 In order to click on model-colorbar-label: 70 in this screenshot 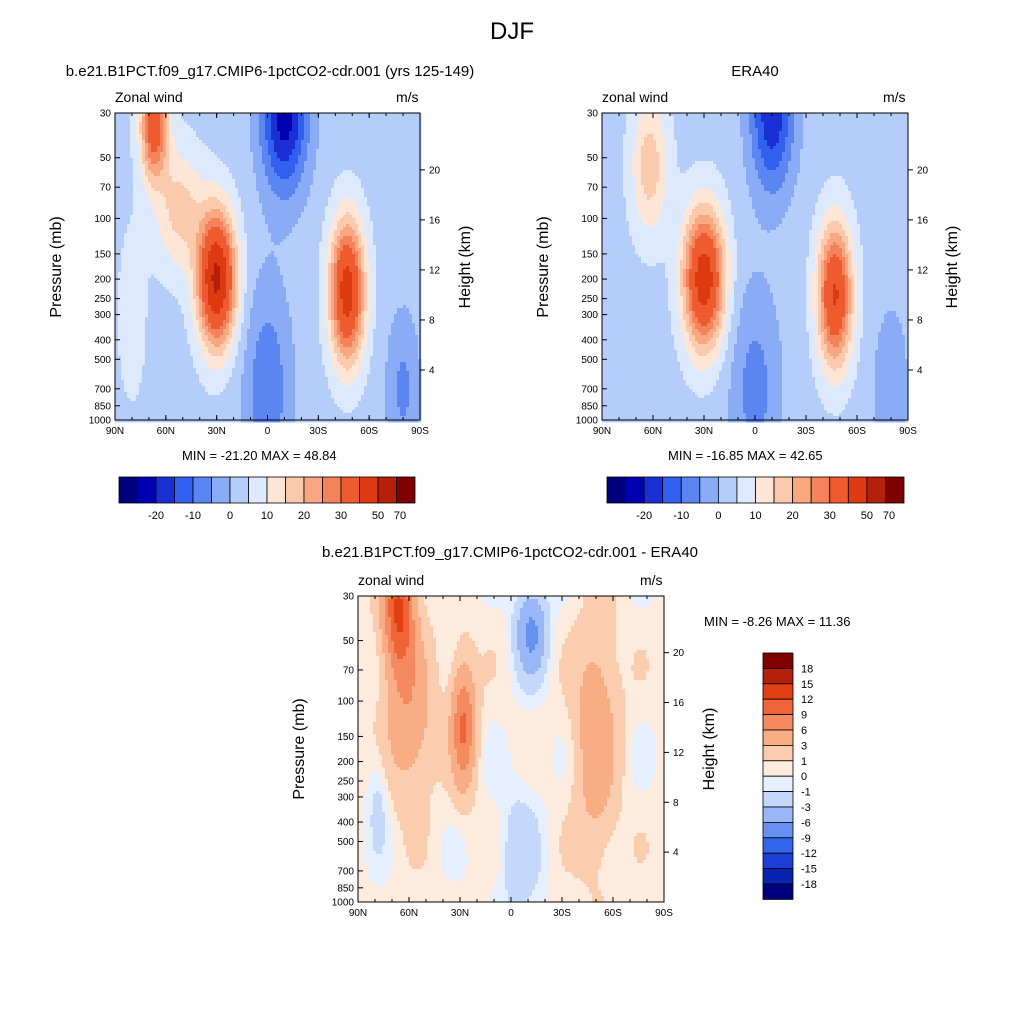, I will do `click(400, 516)`.